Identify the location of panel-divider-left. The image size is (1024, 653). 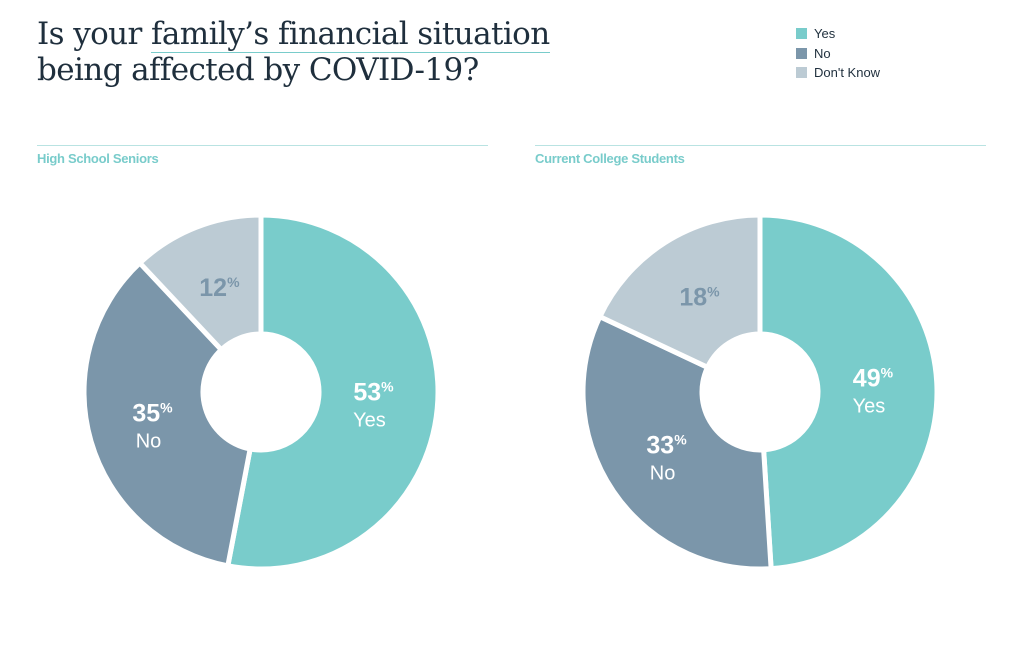
(262, 145).